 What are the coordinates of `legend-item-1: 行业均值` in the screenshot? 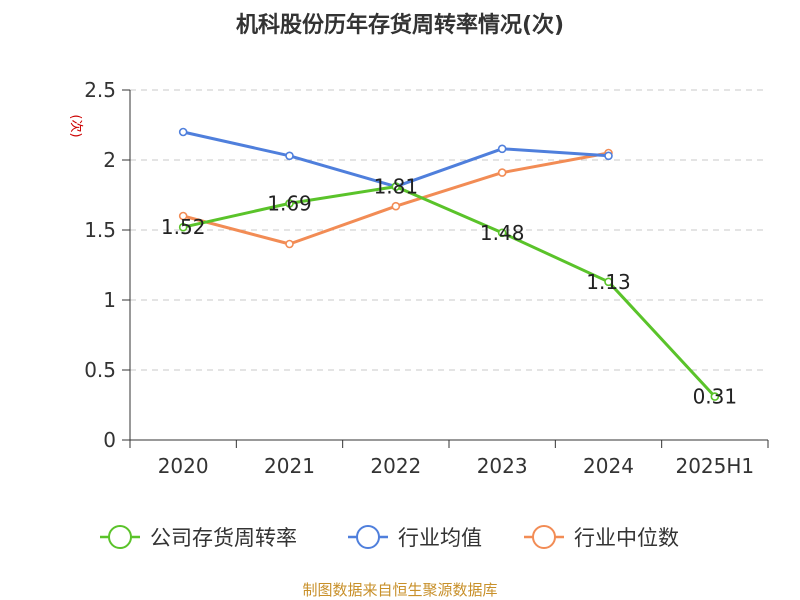 It's located at (415, 537).